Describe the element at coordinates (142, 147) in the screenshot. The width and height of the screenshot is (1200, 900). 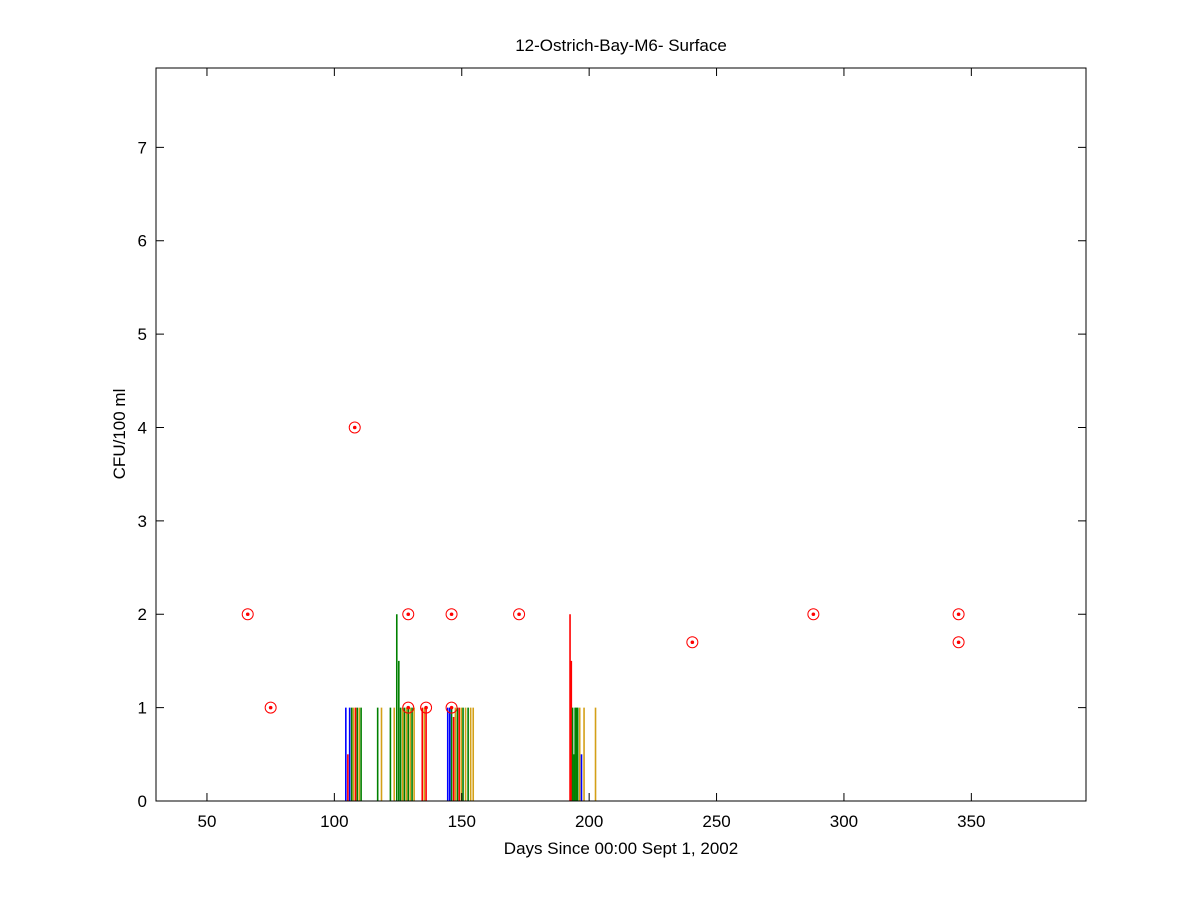
I see `y-tick-label: 7` at that location.